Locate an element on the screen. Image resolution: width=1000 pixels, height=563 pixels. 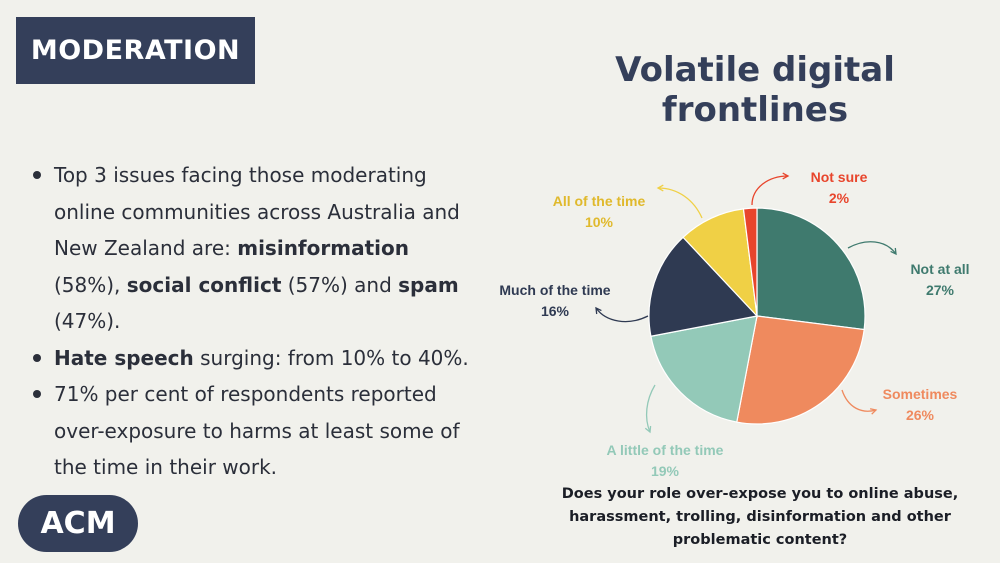
callout-arrowhead-not-at-all is located at coordinates (893, 251).